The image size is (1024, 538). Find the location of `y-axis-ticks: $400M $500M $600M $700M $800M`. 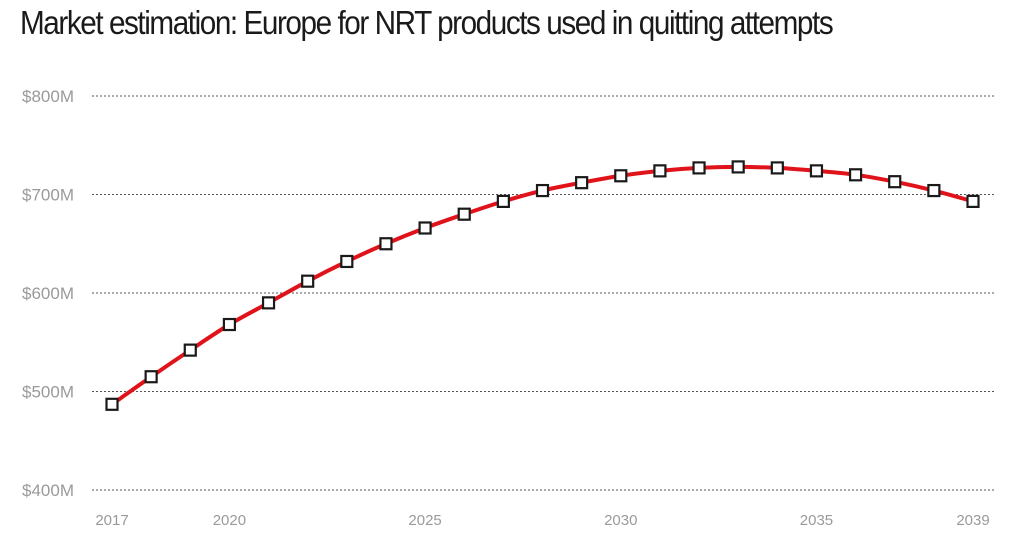

y-axis-ticks: $400M $500M $600M $700M $800M is located at coordinates (48, 293).